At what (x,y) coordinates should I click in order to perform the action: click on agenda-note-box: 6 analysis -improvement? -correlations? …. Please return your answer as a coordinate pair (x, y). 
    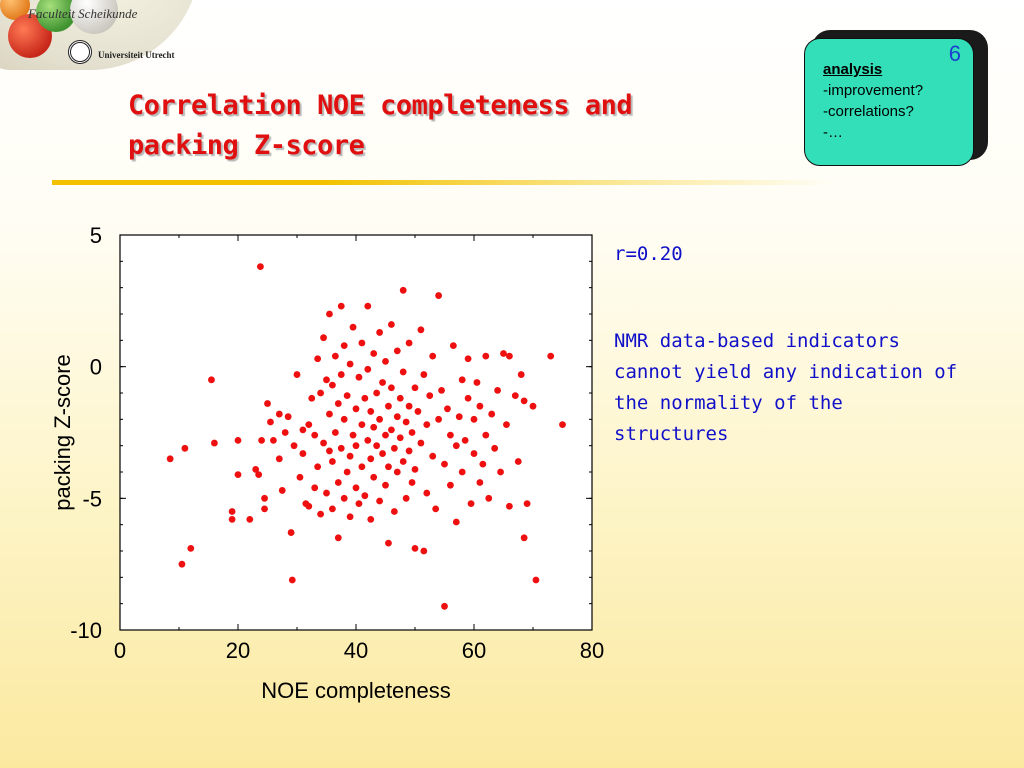
    Looking at the image, I should click on (889, 102).